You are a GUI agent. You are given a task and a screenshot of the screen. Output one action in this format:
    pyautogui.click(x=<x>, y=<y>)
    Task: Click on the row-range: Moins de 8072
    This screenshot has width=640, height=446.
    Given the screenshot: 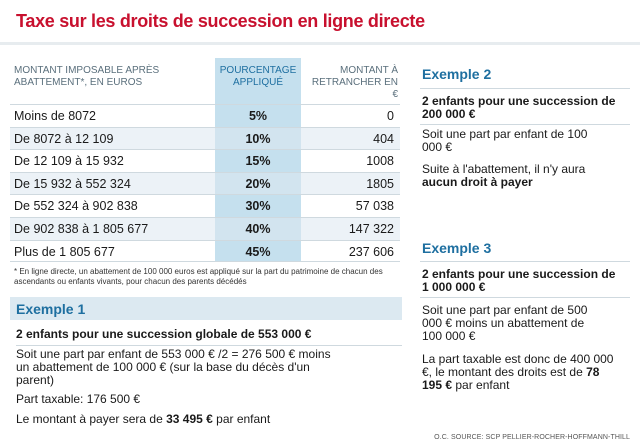 What is the action you would take?
    pyautogui.click(x=55, y=116)
    